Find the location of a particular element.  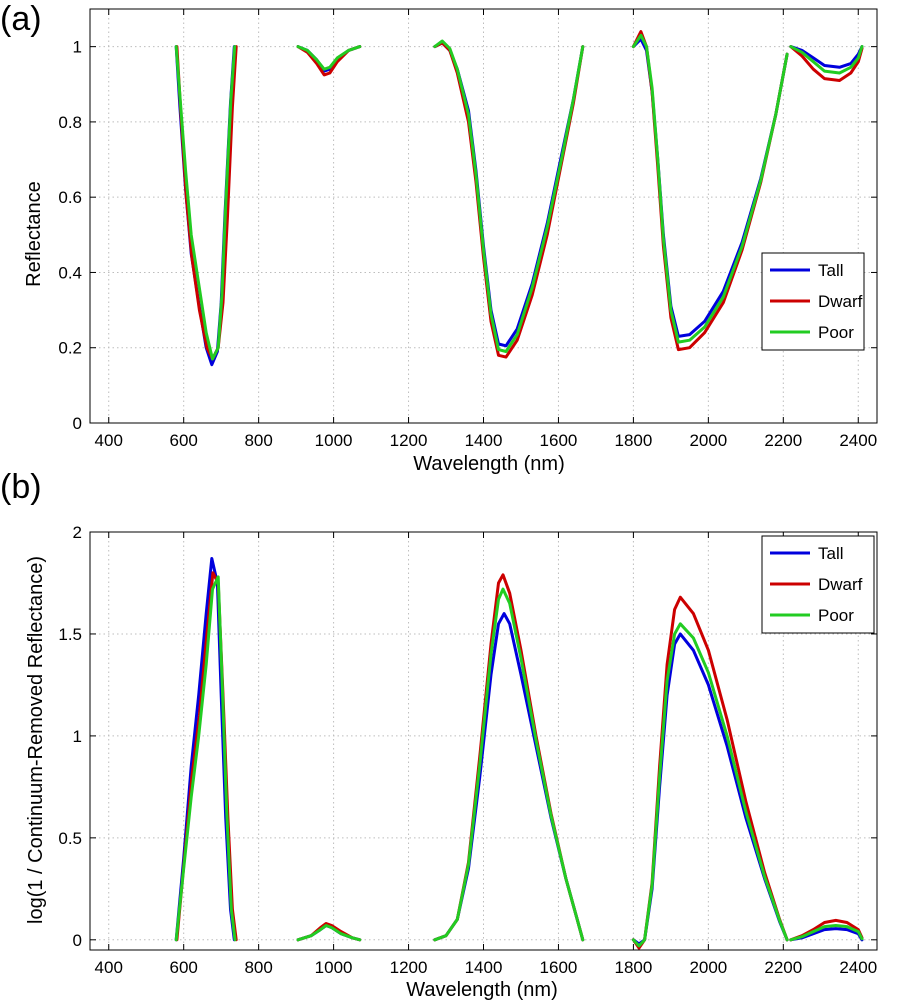

panel-a-y-axis-label: Reflectance is located at coordinates (34, 234).